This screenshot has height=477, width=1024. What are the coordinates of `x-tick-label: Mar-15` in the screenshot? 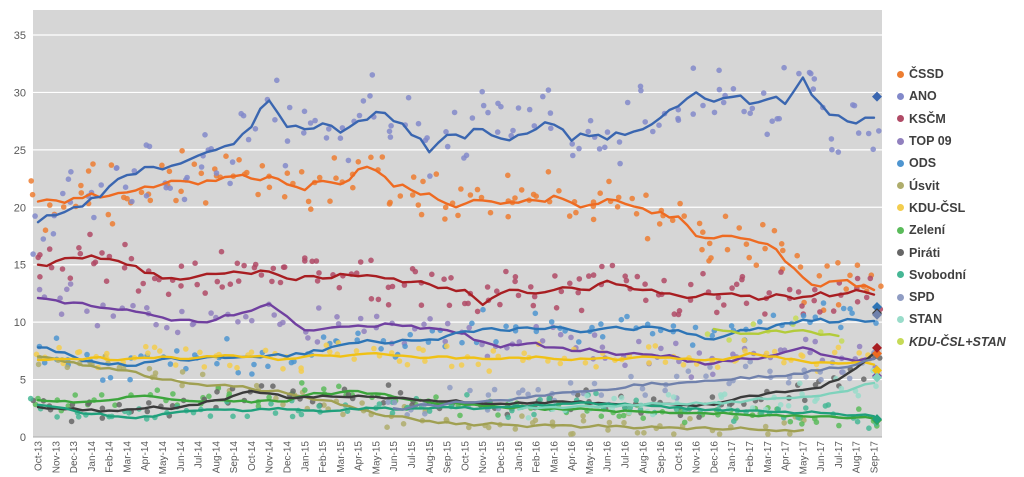 It's located at (341, 457).